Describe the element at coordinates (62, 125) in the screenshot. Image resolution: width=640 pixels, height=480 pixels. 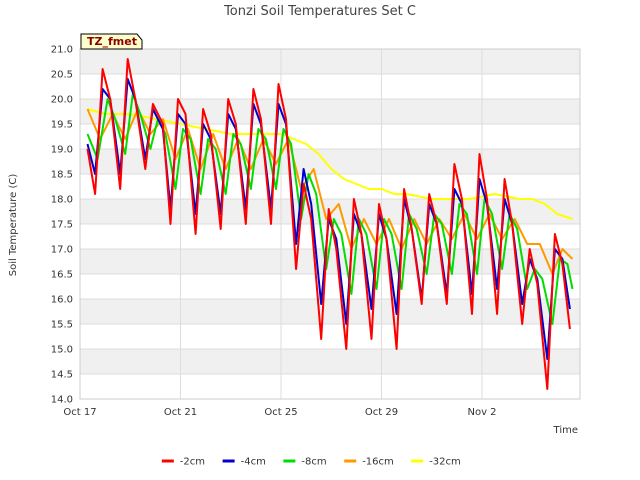
I see `y-tick-label: 19.5` at that location.